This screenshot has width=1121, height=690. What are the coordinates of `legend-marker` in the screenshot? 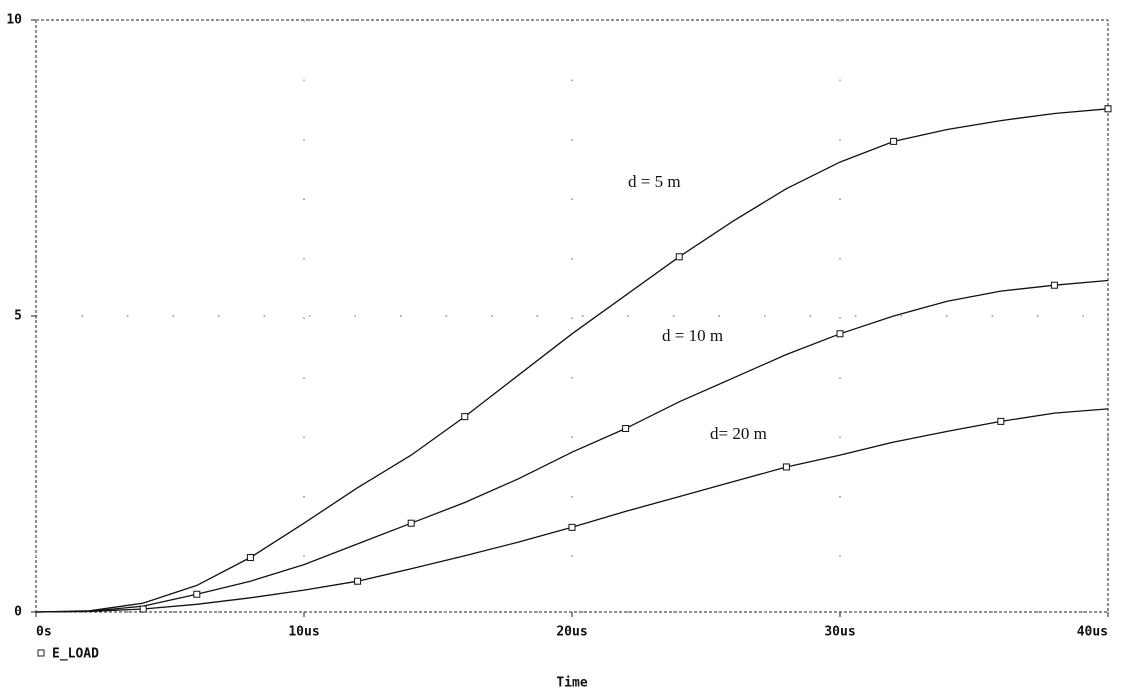 It's located at (41, 653).